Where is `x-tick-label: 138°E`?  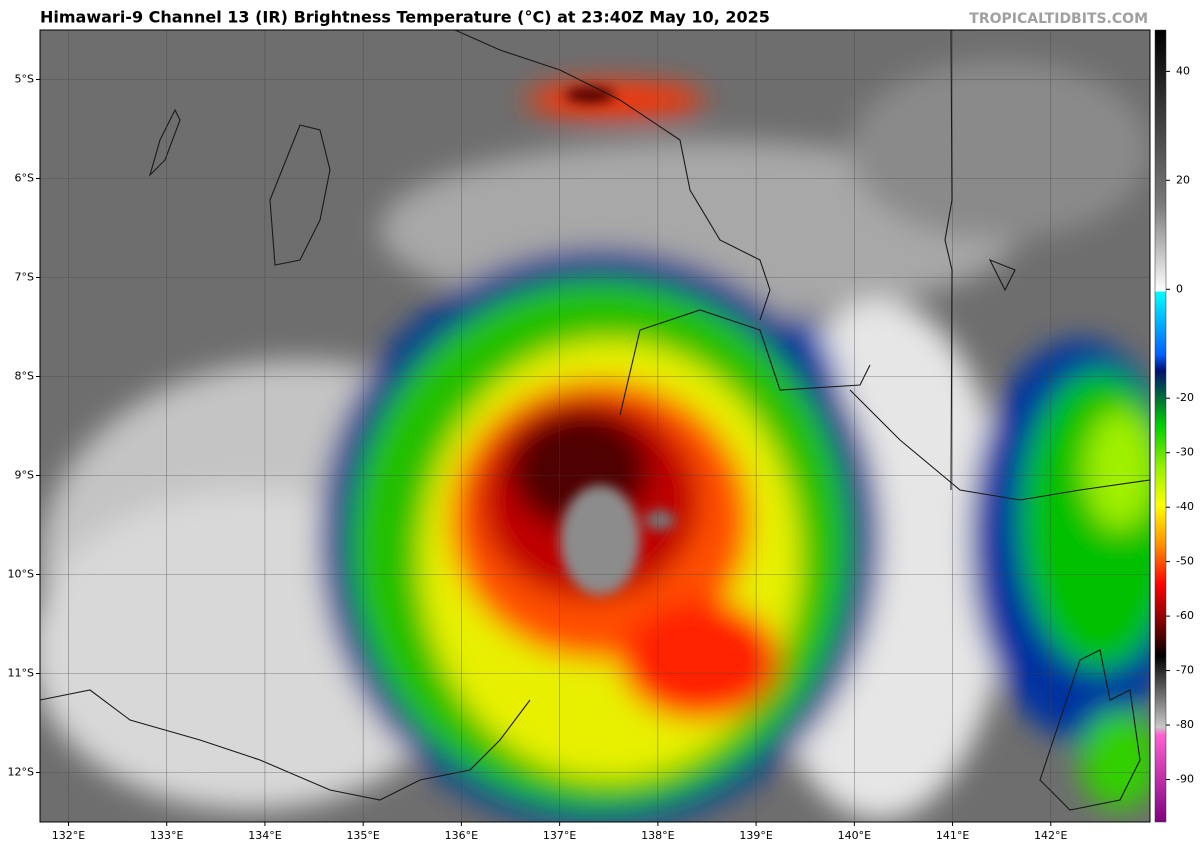 x-tick-label: 138°E is located at coordinates (657, 835).